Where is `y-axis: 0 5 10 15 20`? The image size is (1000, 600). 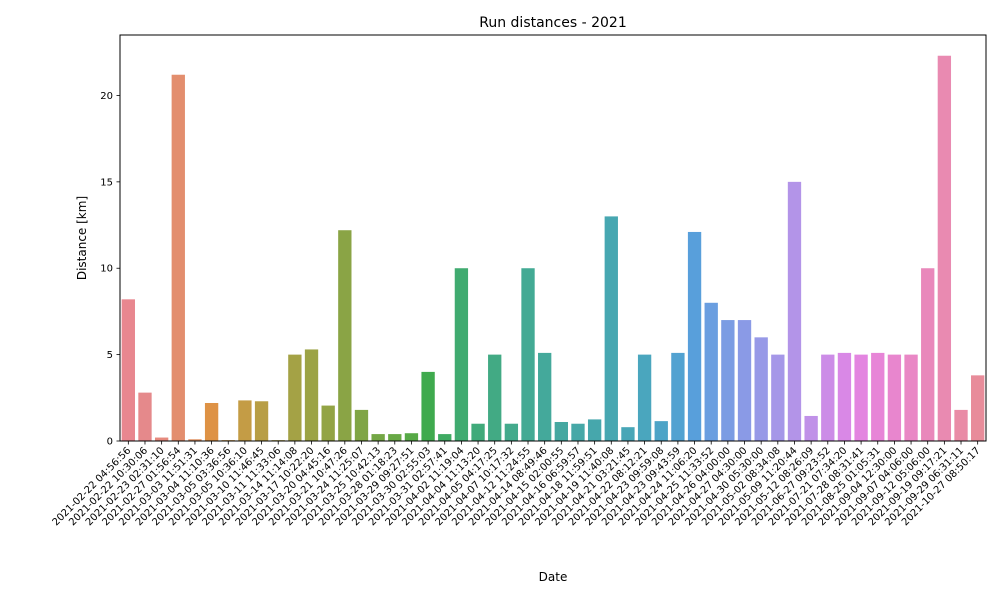 y-axis: 0 5 10 15 20 is located at coordinates (110, 269).